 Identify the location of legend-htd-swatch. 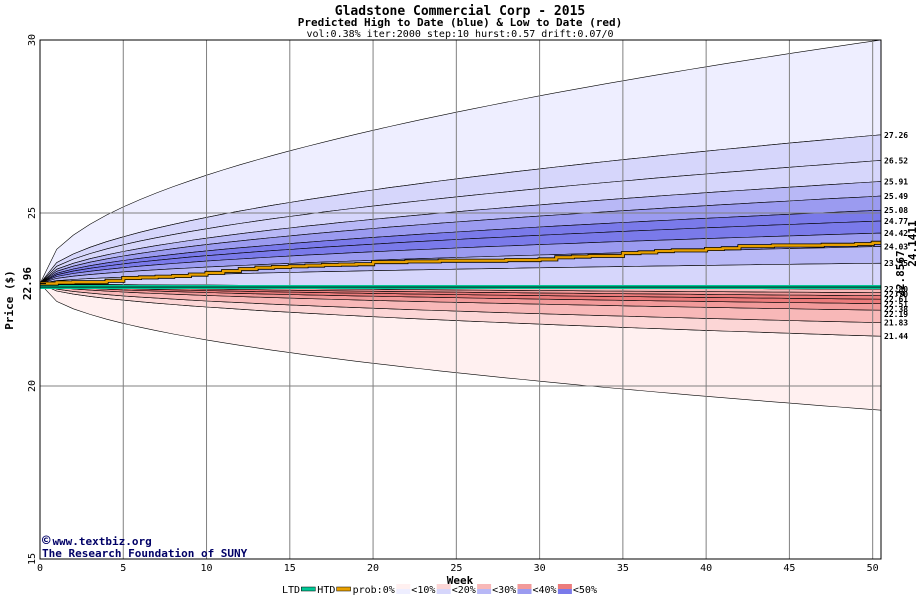
(343, 589).